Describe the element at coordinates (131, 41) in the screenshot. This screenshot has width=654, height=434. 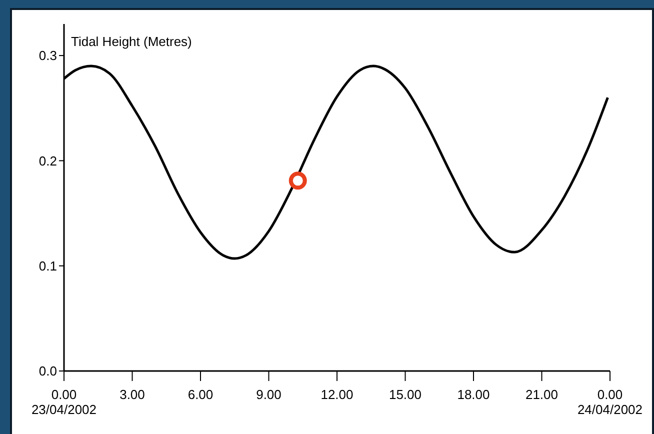
I see `y-axis-title: Tidal Height (Metres)` at that location.